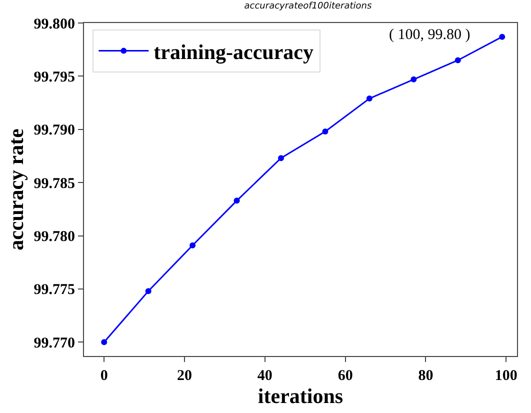  I want to click on y-tick-label: 99.785, so click(54, 184).